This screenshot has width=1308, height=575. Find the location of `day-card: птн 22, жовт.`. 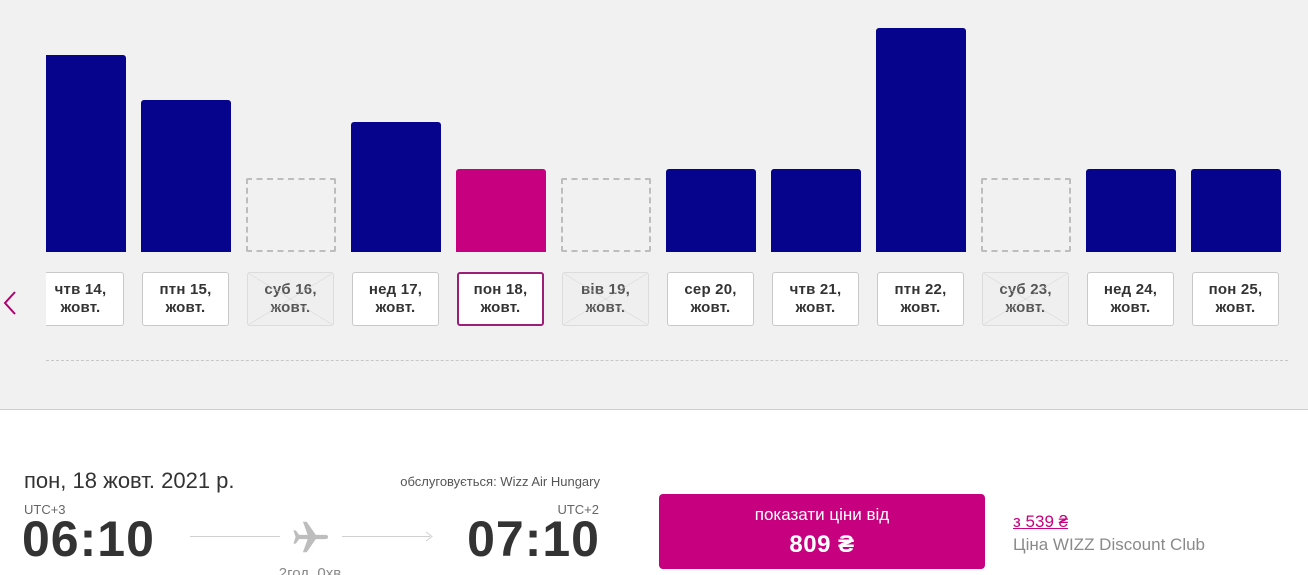

day-card: птн 22, жовт. is located at coordinates (920, 299).